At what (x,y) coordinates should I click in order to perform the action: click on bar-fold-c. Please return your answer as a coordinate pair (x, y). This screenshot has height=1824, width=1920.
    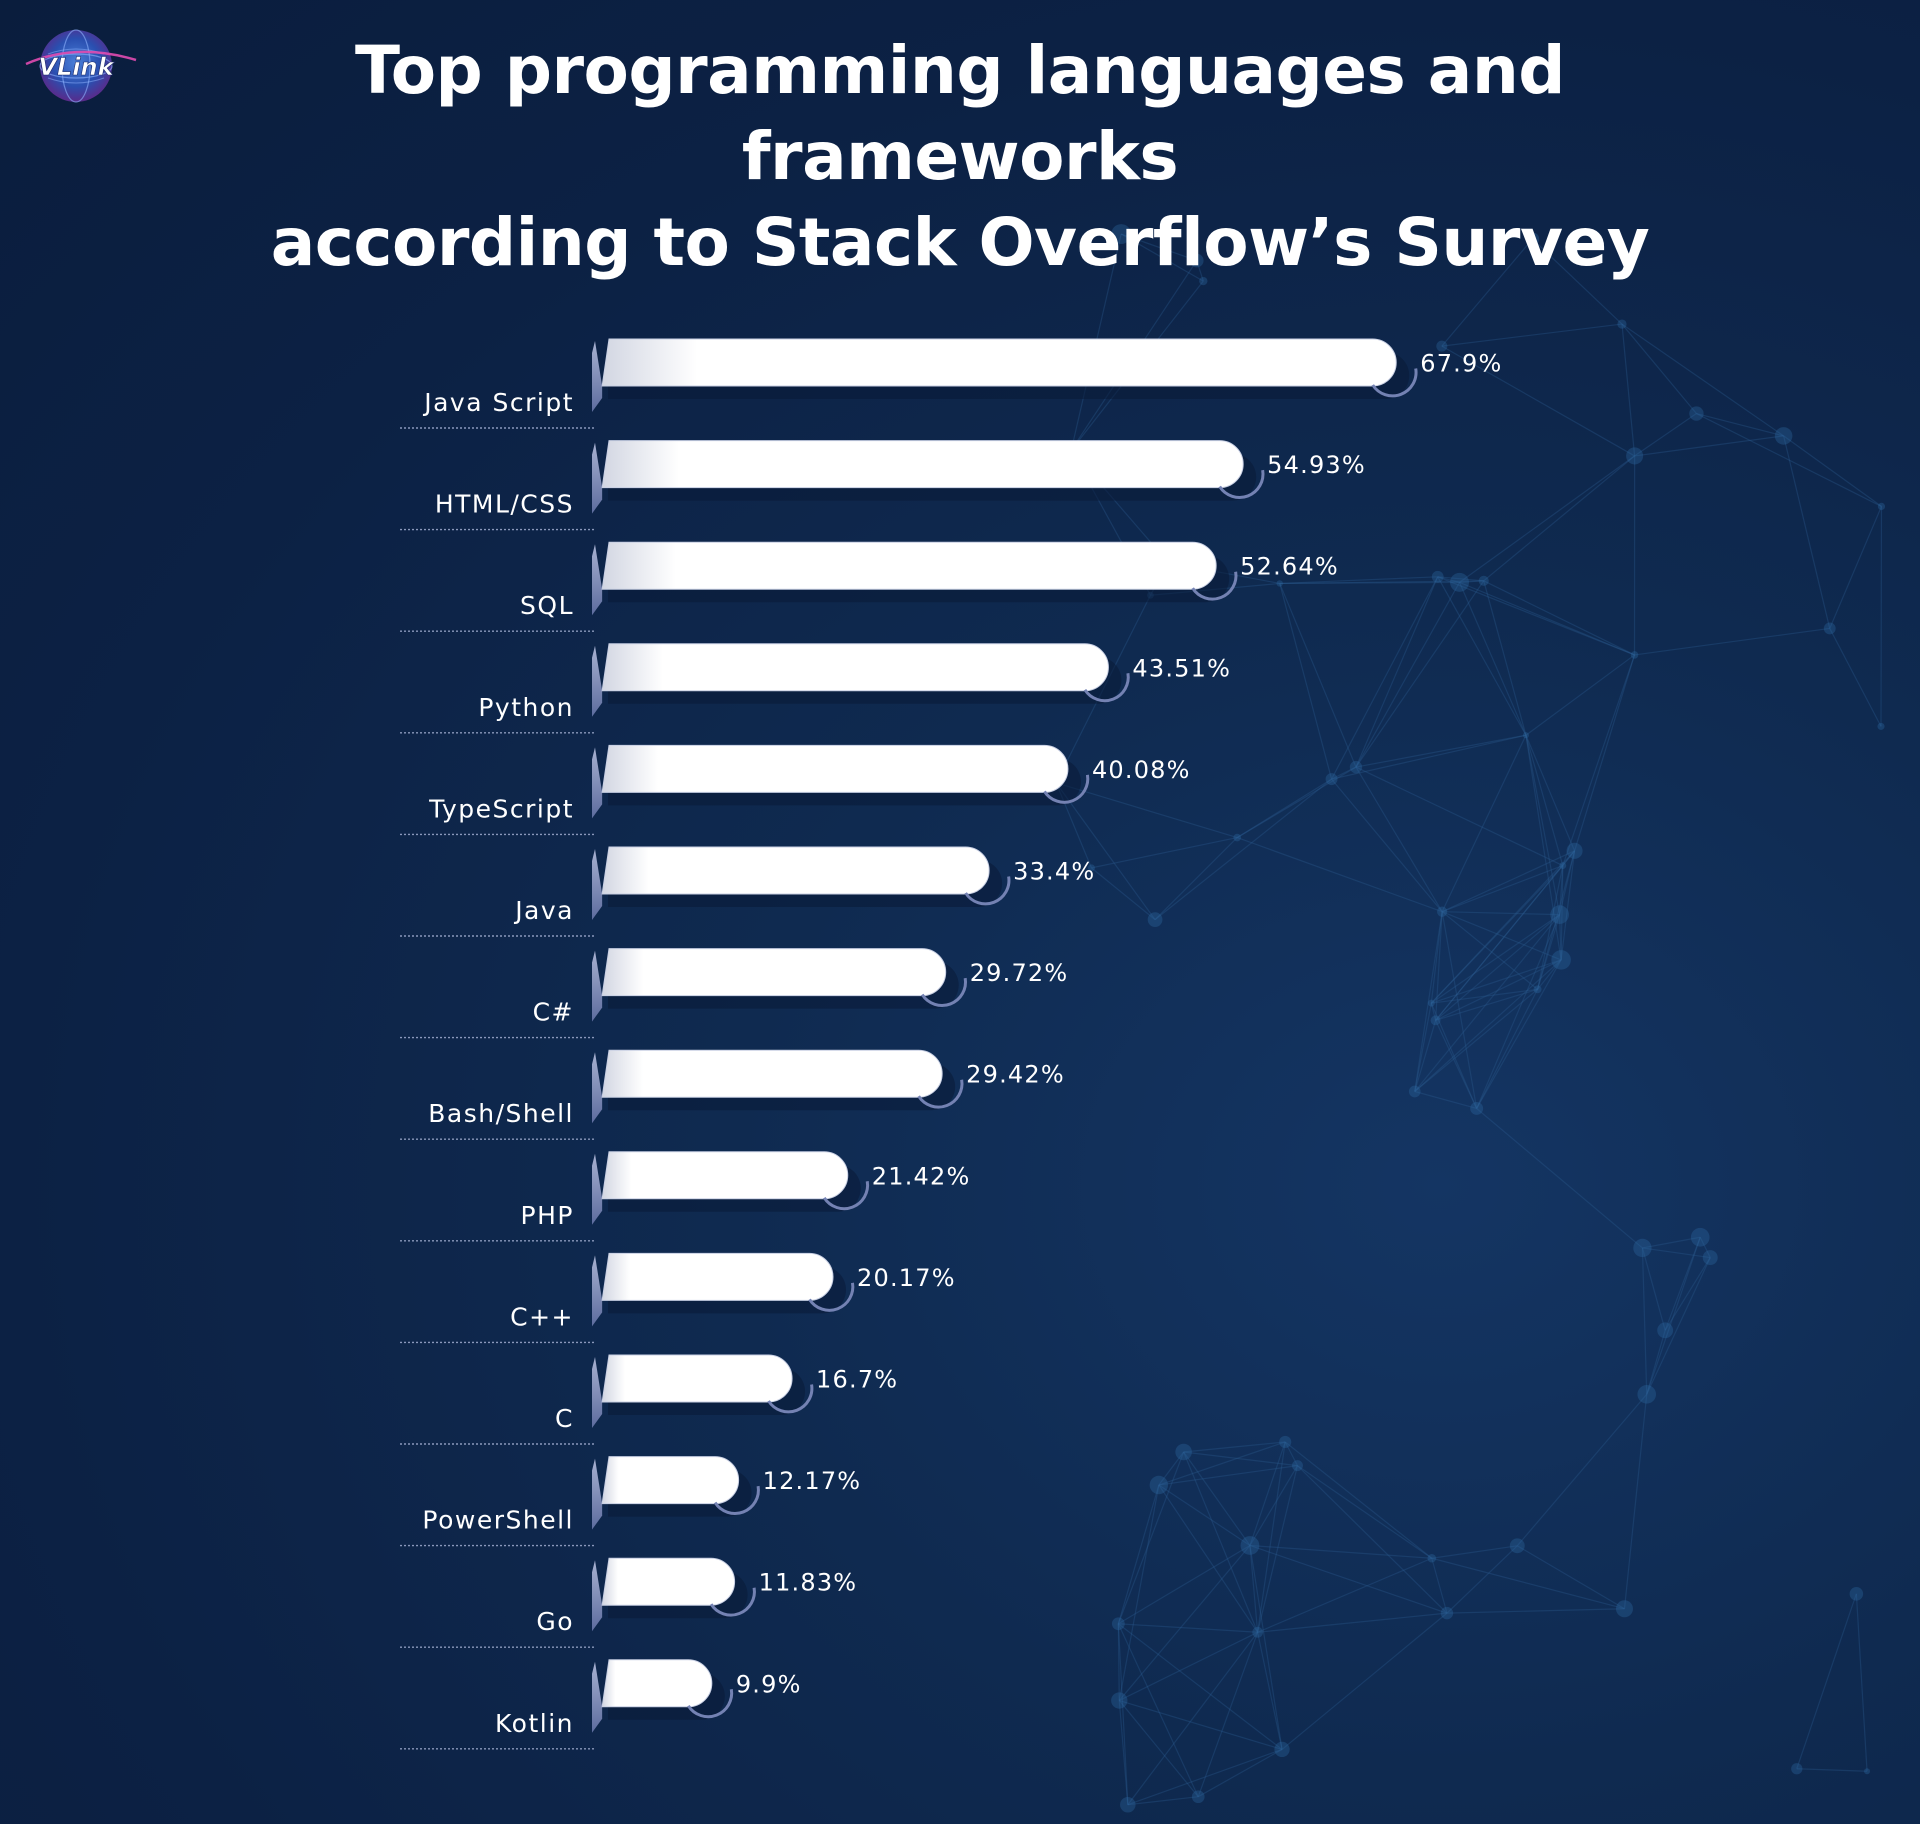
    Looking at the image, I should click on (597, 1392).